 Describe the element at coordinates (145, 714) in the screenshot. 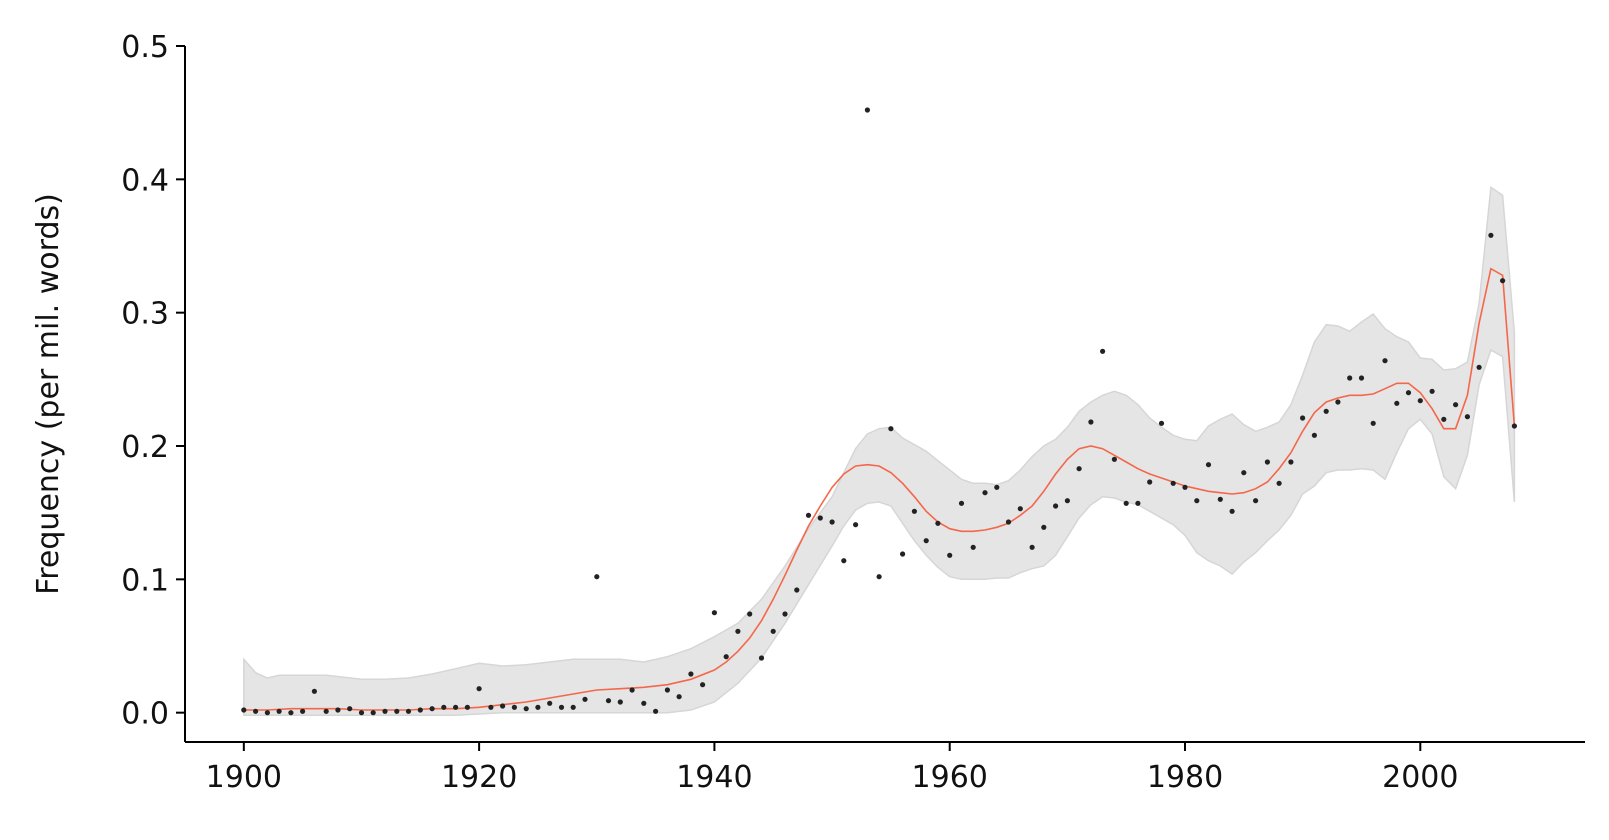

I see `y-tick-label: 0.0` at that location.